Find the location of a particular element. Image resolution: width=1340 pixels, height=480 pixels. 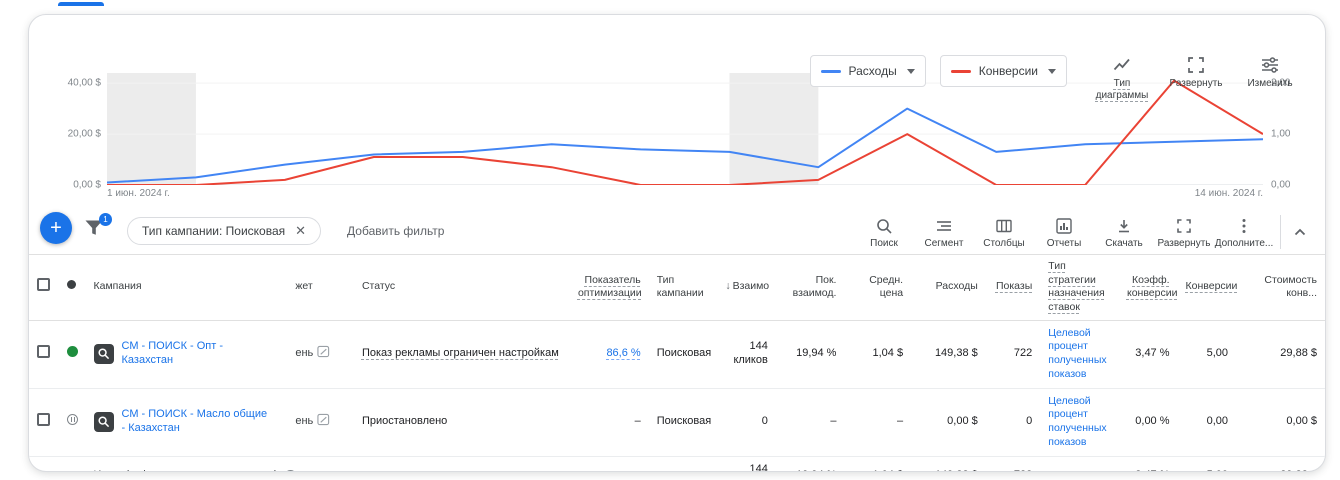

cell-campaign: СМ - ПОИСК - Масло общие - Казахстан is located at coordinates (186, 422).